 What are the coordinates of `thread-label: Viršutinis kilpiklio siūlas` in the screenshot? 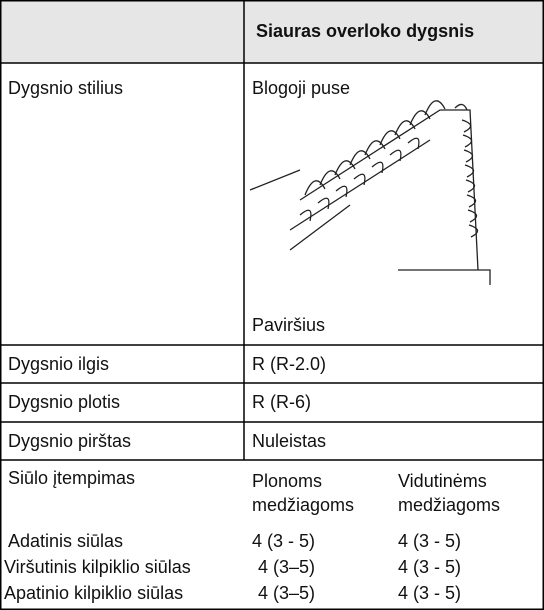 It's located at (97, 567).